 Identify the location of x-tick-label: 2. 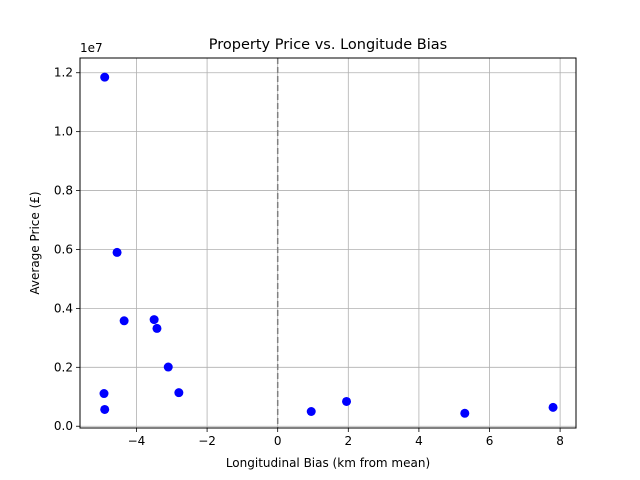
(348, 441).